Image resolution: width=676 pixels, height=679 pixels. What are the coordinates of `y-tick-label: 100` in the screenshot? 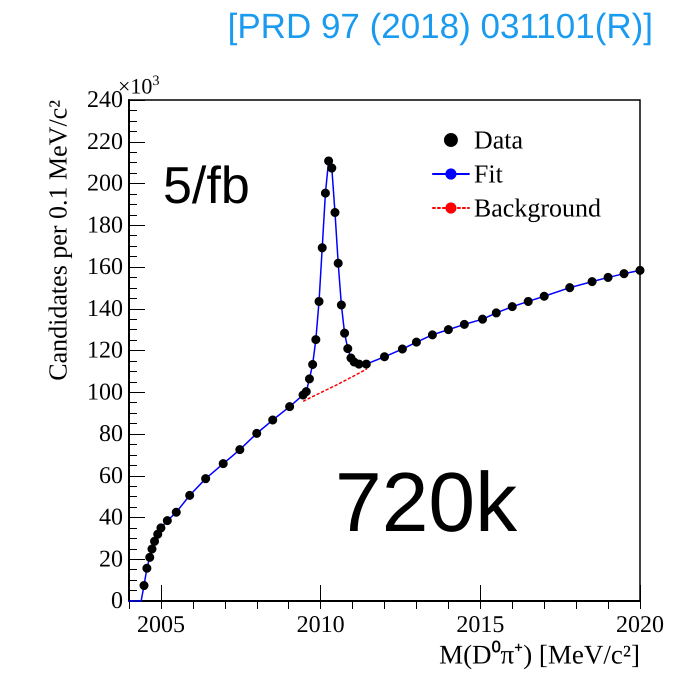 It's located at (105, 392).